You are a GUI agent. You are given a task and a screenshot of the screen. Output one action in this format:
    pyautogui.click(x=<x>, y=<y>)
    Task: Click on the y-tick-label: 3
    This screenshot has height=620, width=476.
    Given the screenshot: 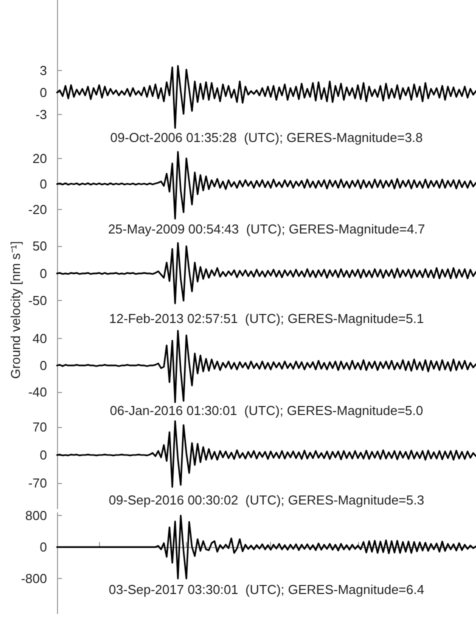 What is the action you would take?
    pyautogui.click(x=43, y=70)
    